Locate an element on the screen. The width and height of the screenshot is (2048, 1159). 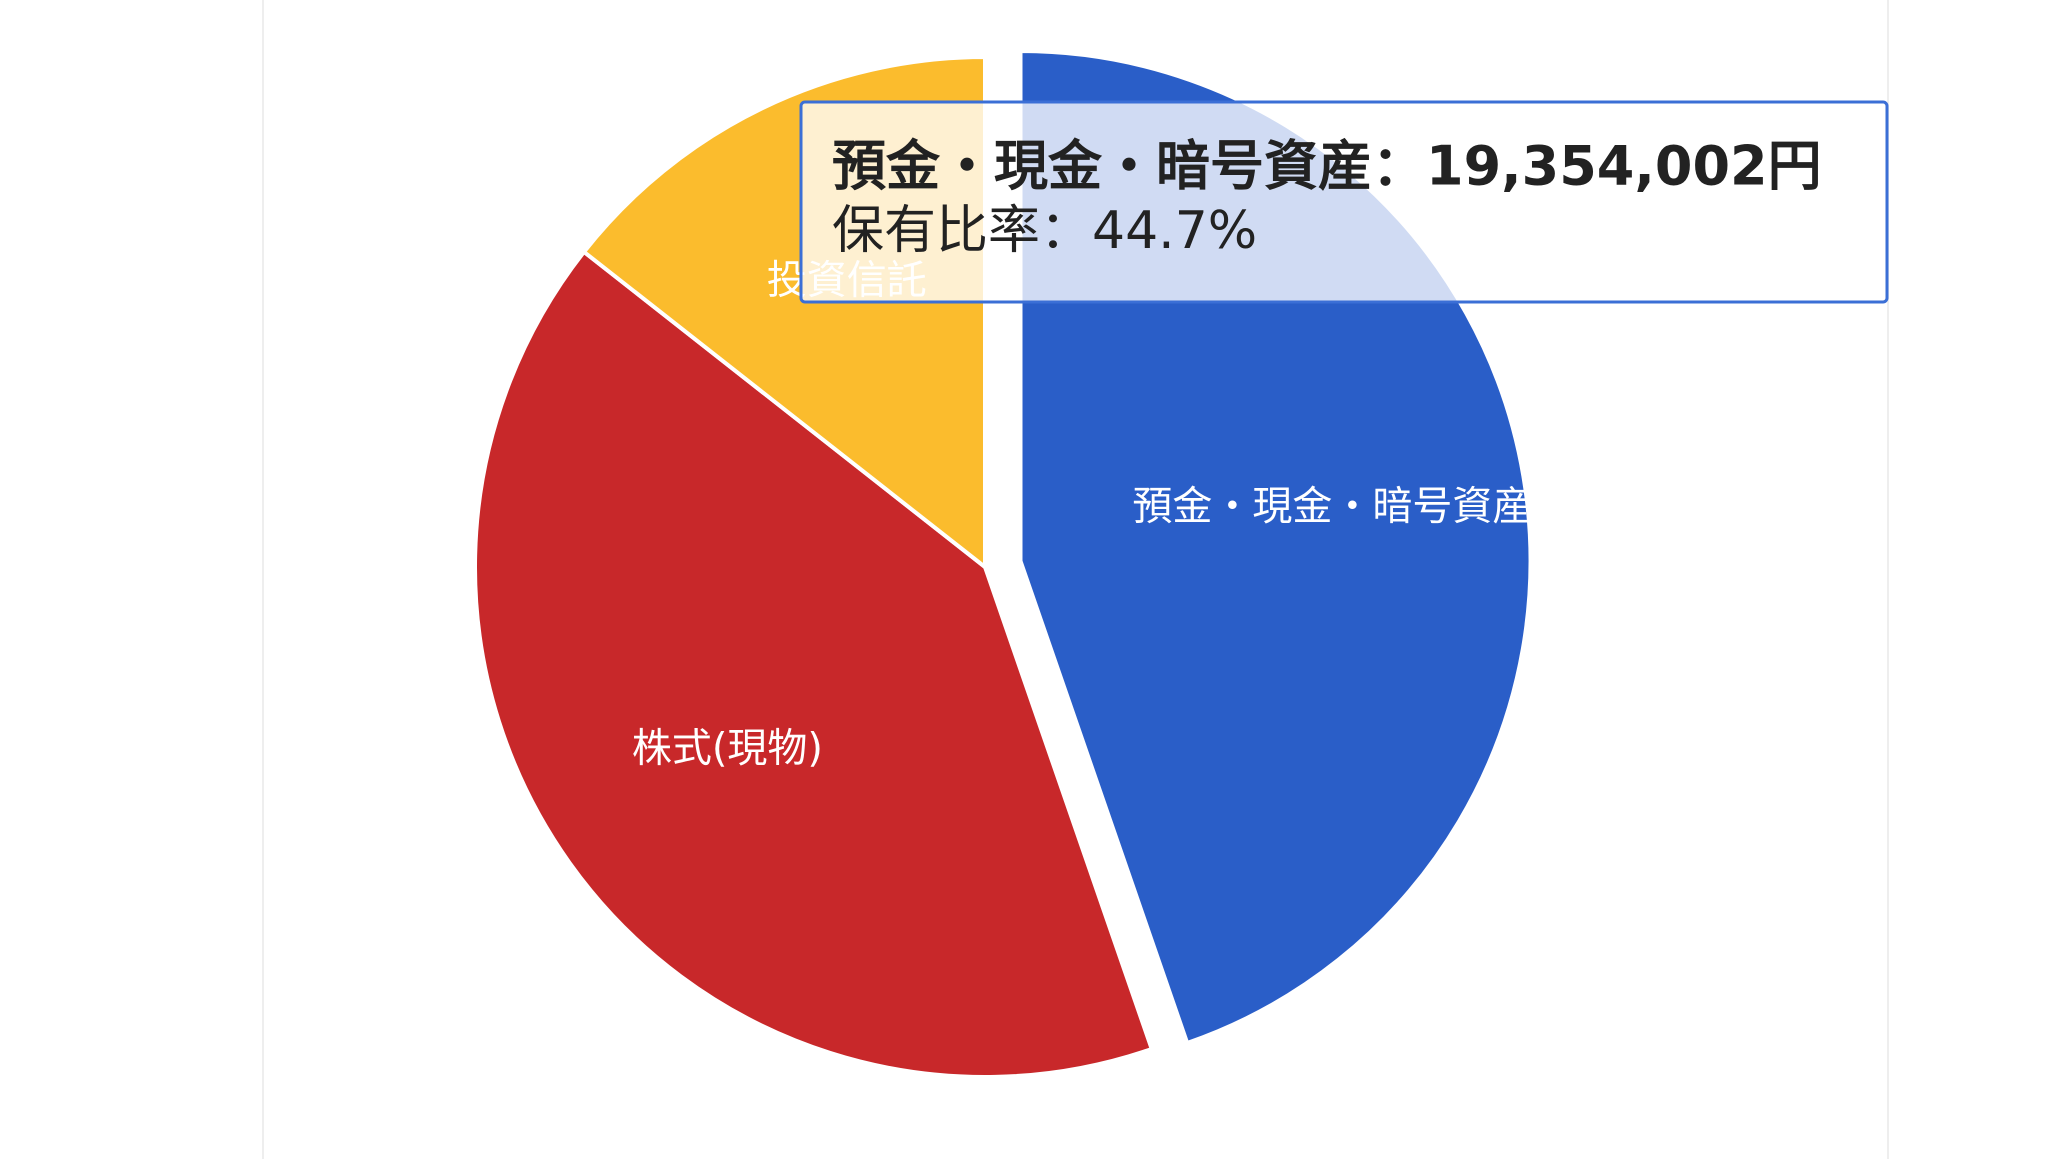
slice-label: 株式(現物) is located at coordinates (727, 748).